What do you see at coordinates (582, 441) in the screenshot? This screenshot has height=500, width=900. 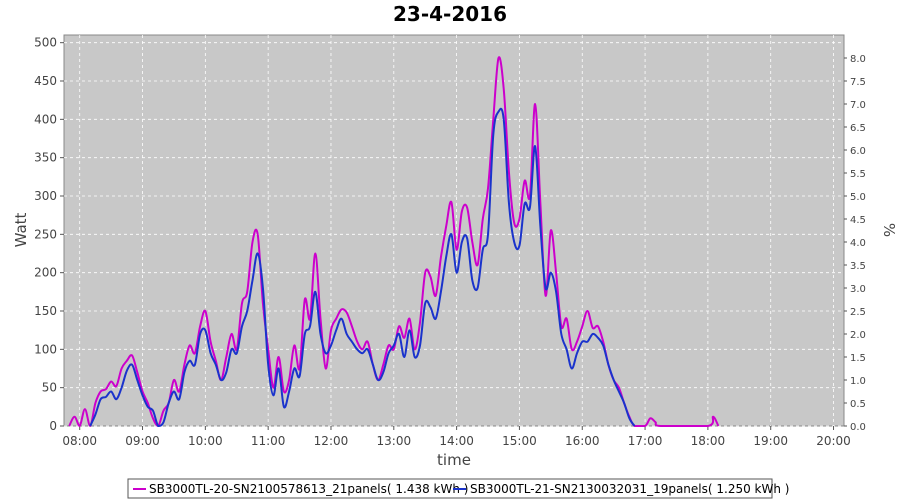 I see `x-tick-label: 16:00` at bounding box center [582, 441].